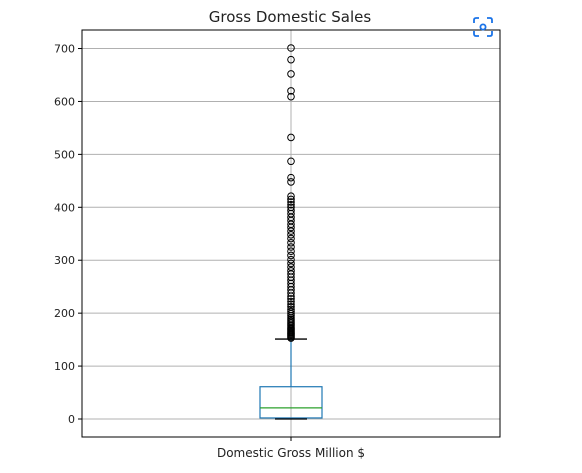  What do you see at coordinates (64, 154) in the screenshot?
I see `y-tick-label: 500` at bounding box center [64, 154].